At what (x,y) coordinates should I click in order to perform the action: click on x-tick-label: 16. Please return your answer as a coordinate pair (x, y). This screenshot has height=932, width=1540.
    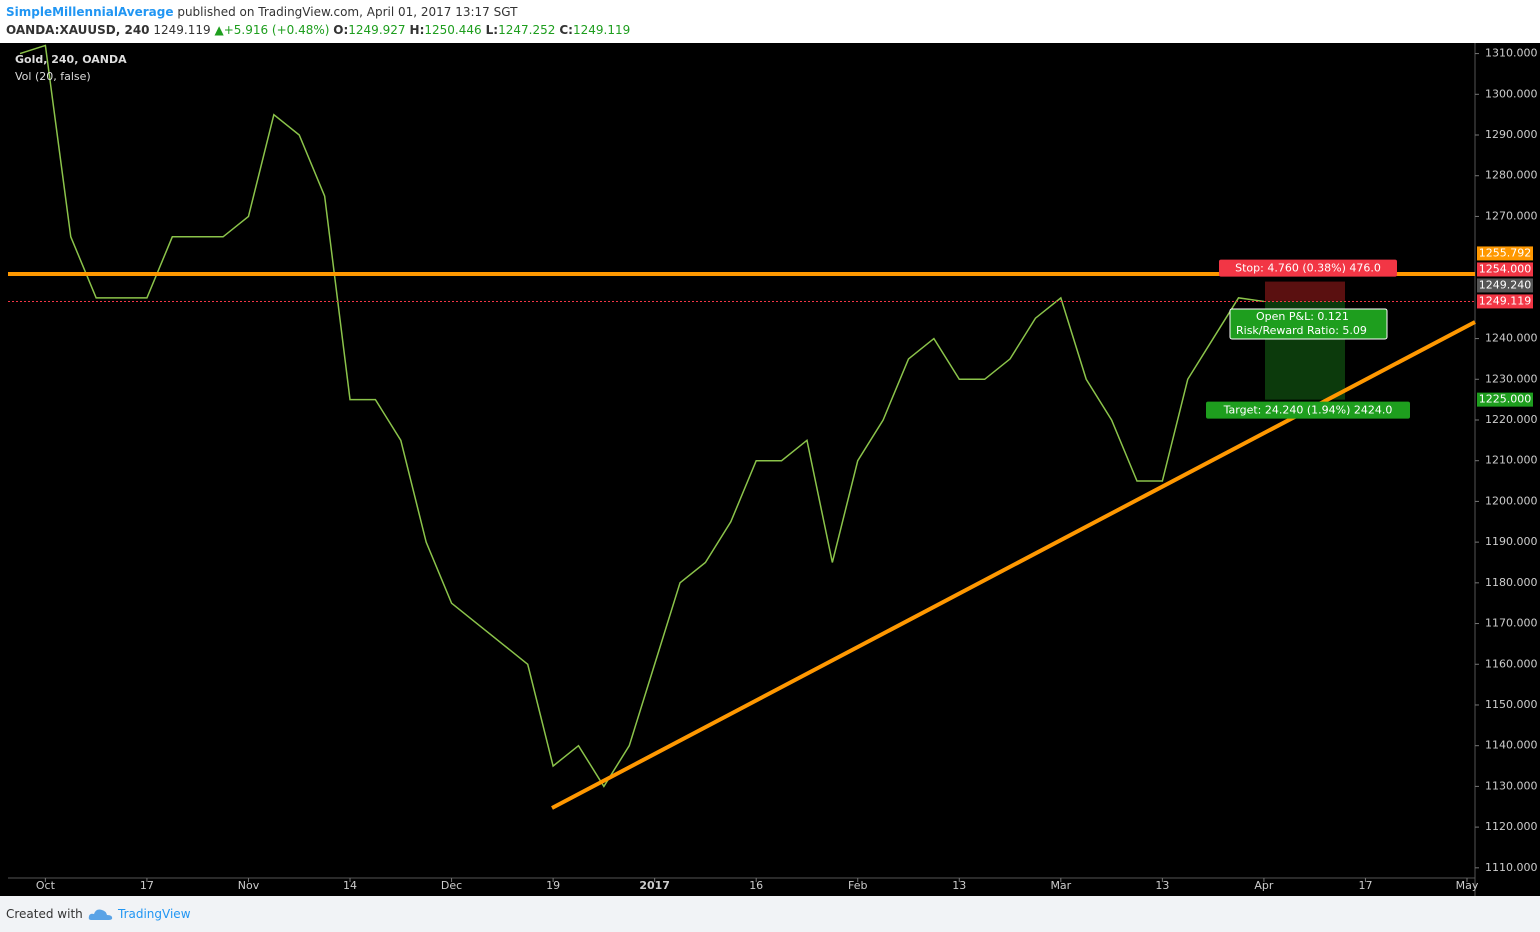
    Looking at the image, I should click on (756, 885).